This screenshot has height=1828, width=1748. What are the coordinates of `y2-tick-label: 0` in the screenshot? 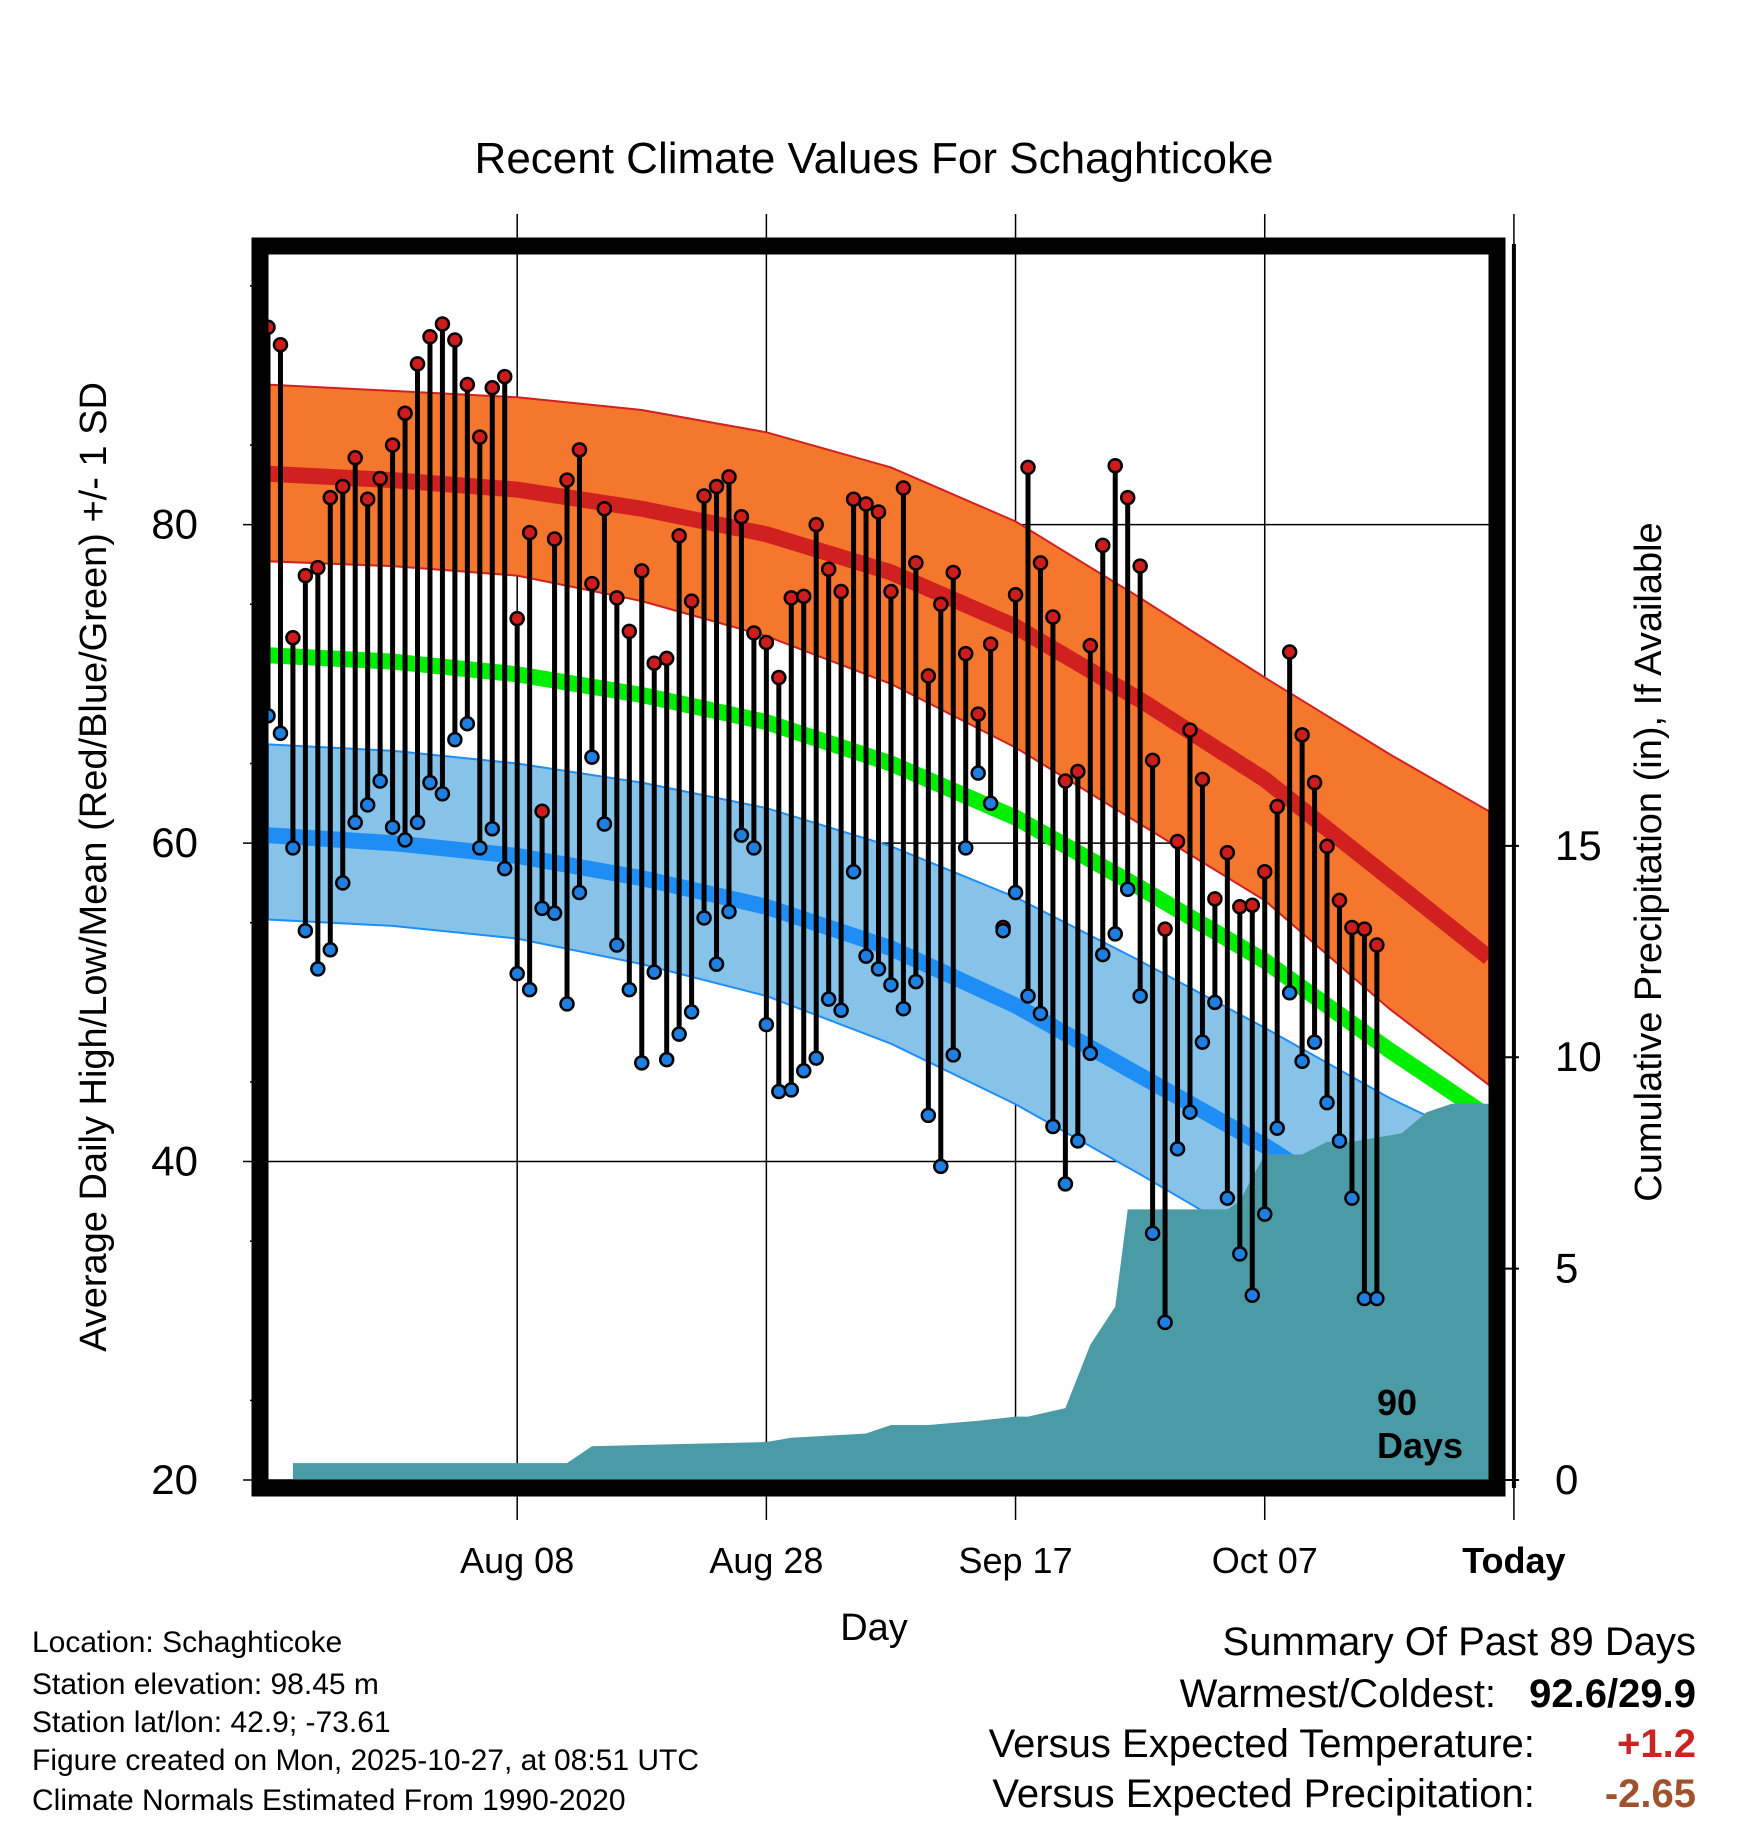 It's located at (1566, 1479).